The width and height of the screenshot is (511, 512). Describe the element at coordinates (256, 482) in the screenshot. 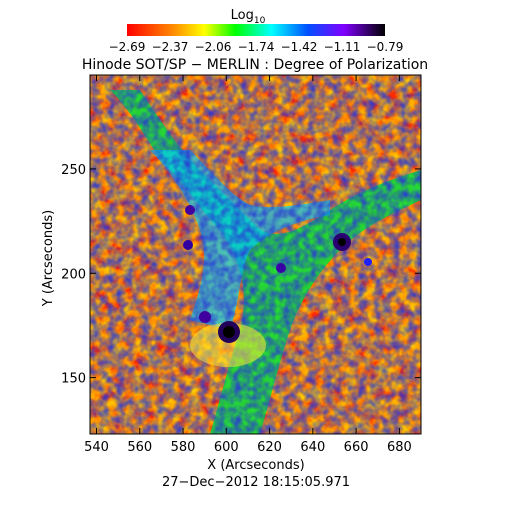

I see `timestamp: 27−Dec−2012 18:15:05.971` at that location.